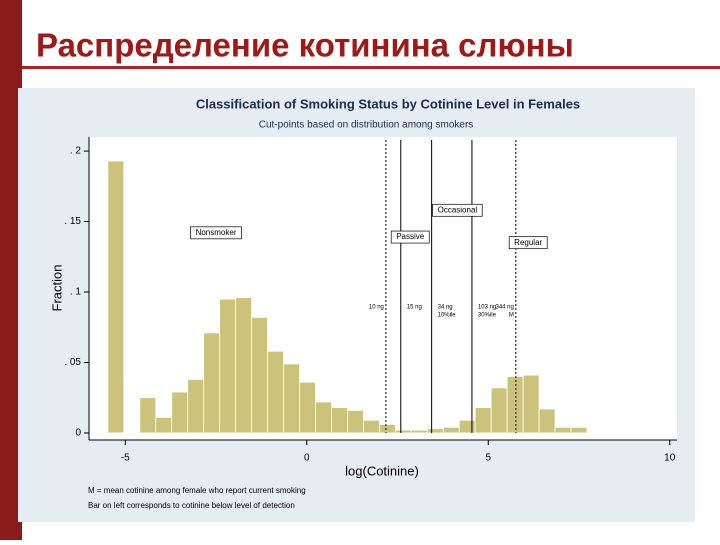  I want to click on reference-label: M, so click(511, 316).